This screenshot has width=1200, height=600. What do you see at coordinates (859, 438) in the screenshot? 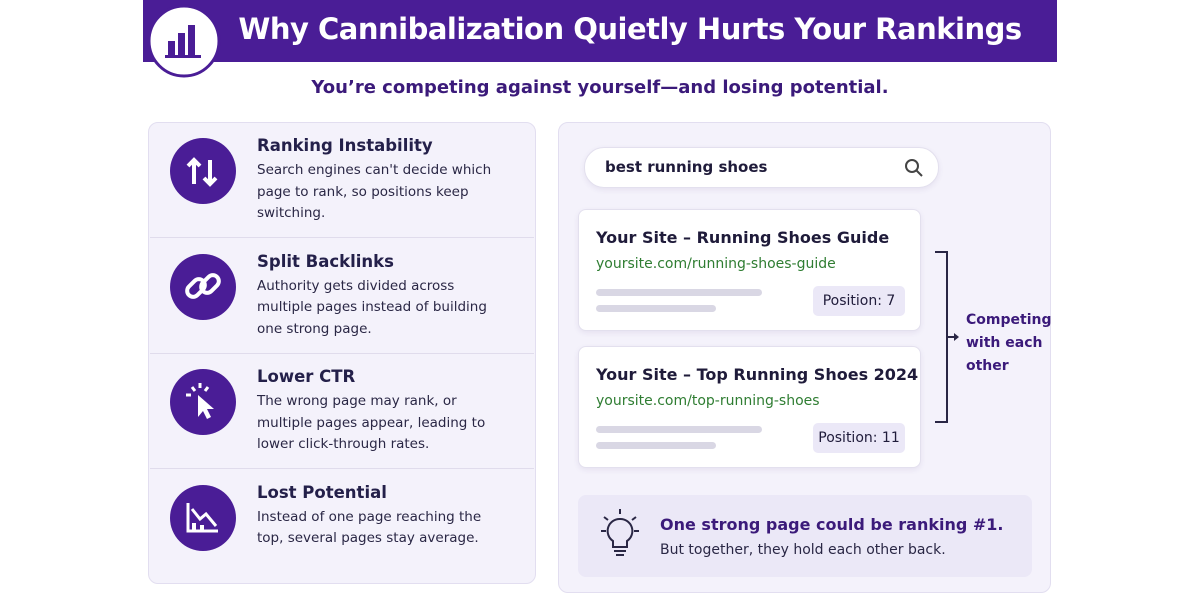
I see `position-badge: Position: 11` at bounding box center [859, 438].